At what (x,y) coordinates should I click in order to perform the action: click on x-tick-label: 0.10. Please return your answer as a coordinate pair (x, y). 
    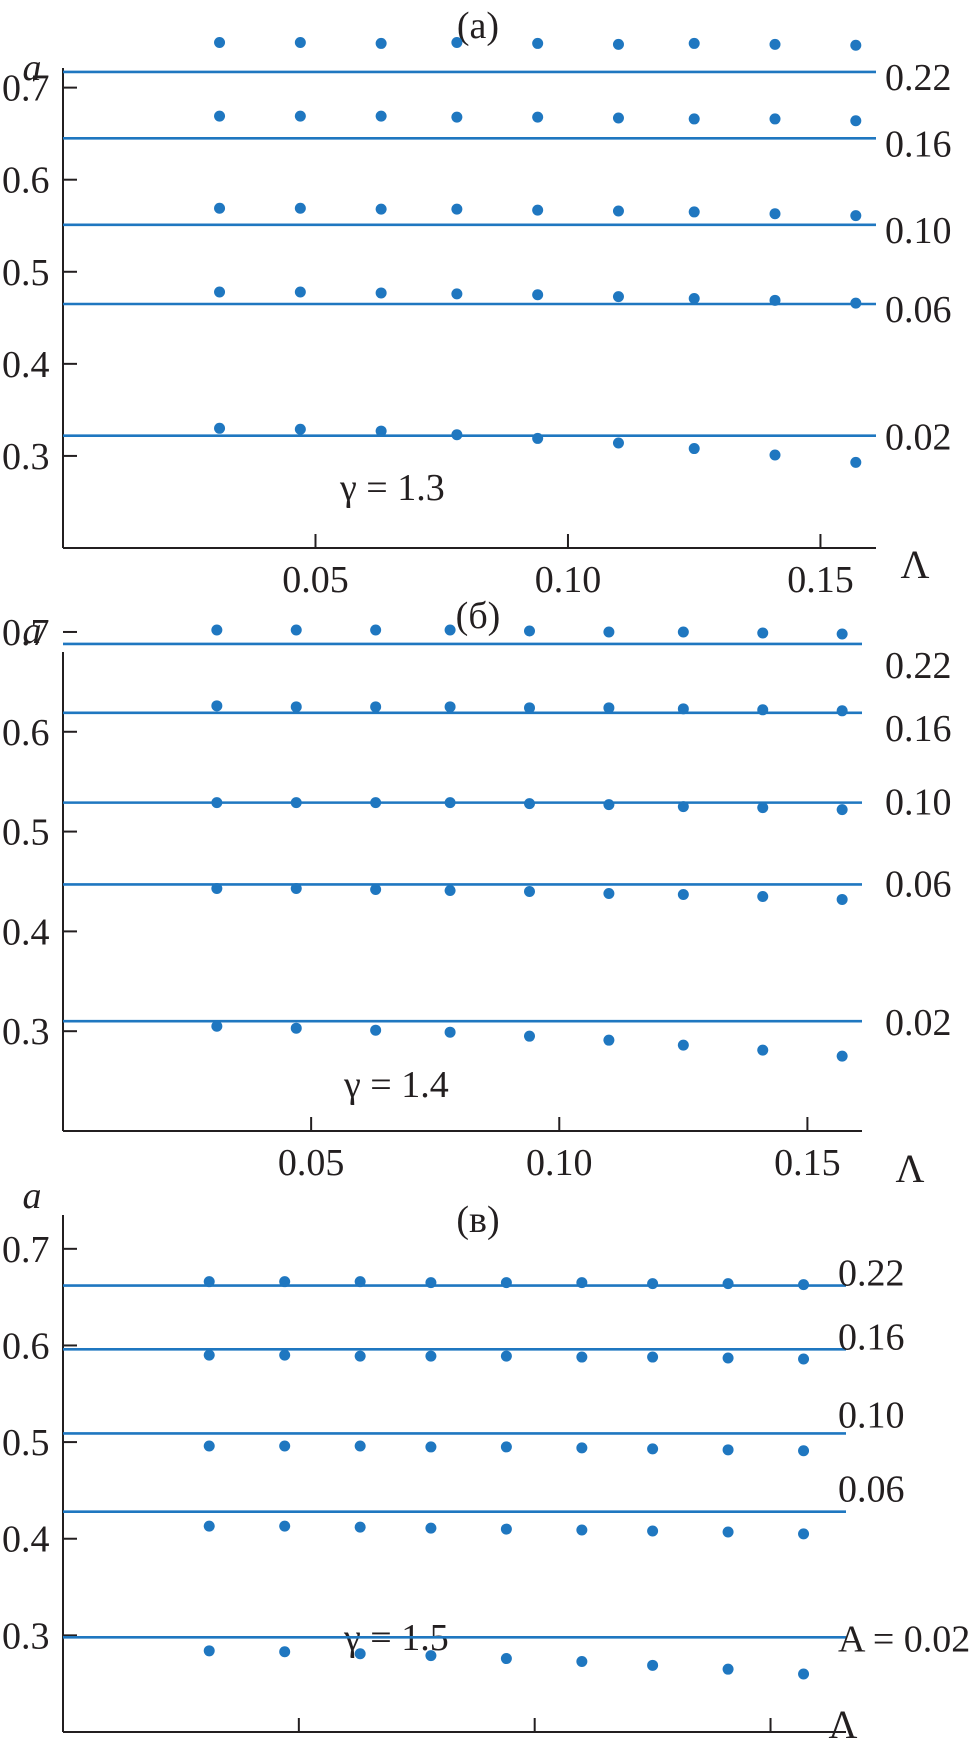
    Looking at the image, I should click on (568, 580).